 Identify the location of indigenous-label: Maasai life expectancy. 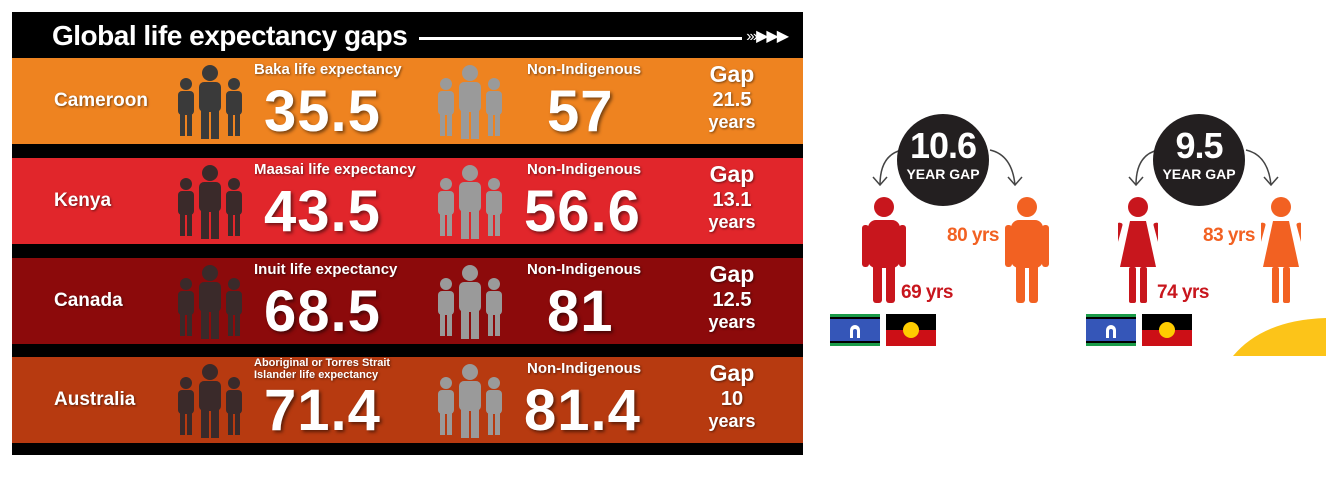
(335, 169).